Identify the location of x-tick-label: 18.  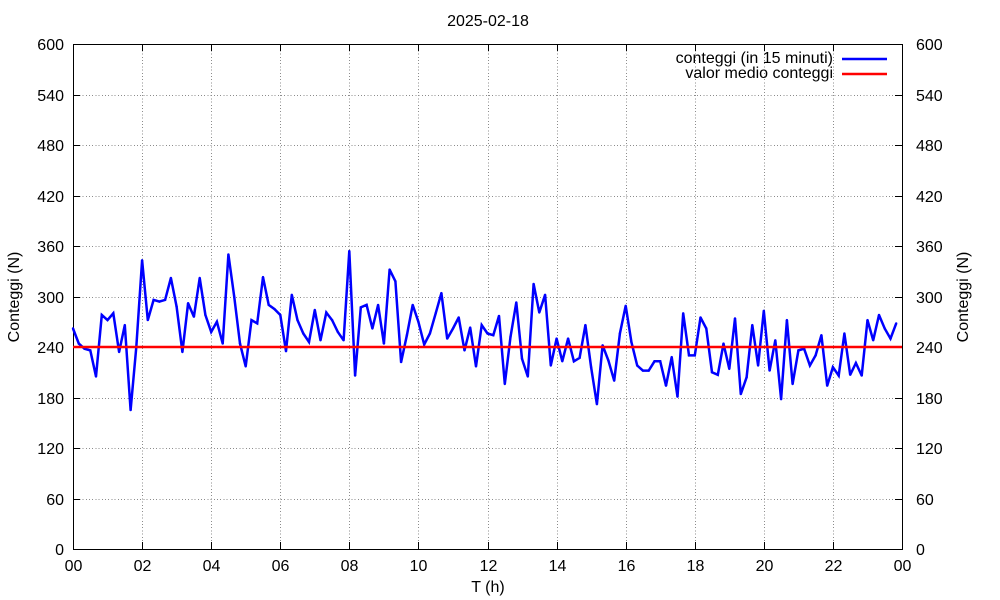
(696, 566).